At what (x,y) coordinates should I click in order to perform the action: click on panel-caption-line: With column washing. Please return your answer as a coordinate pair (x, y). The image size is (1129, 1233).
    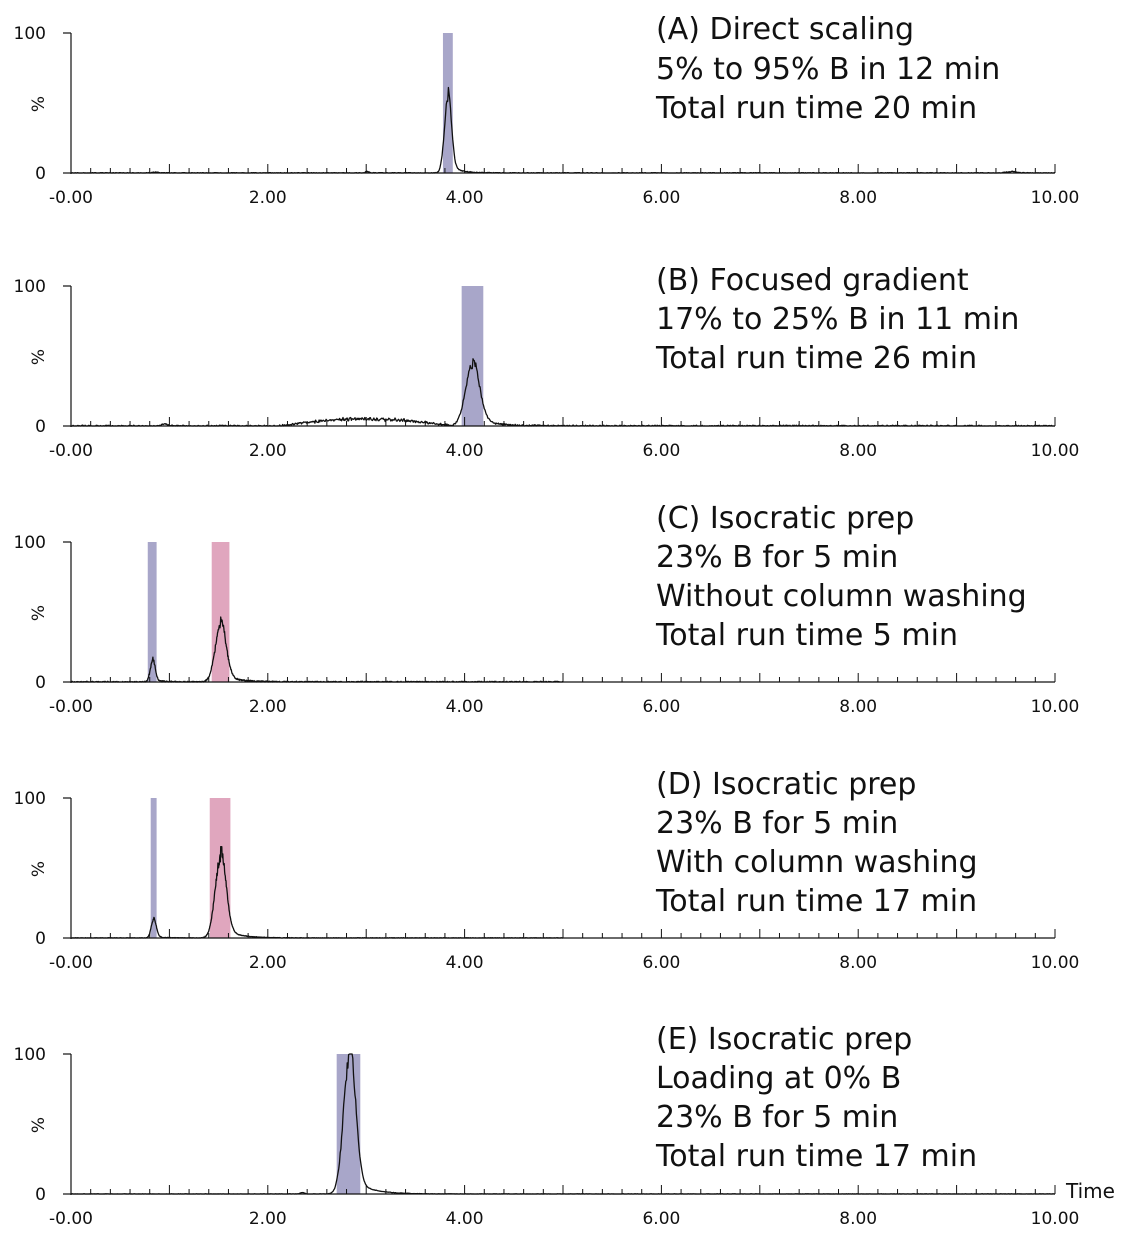
    Looking at the image, I should click on (817, 862).